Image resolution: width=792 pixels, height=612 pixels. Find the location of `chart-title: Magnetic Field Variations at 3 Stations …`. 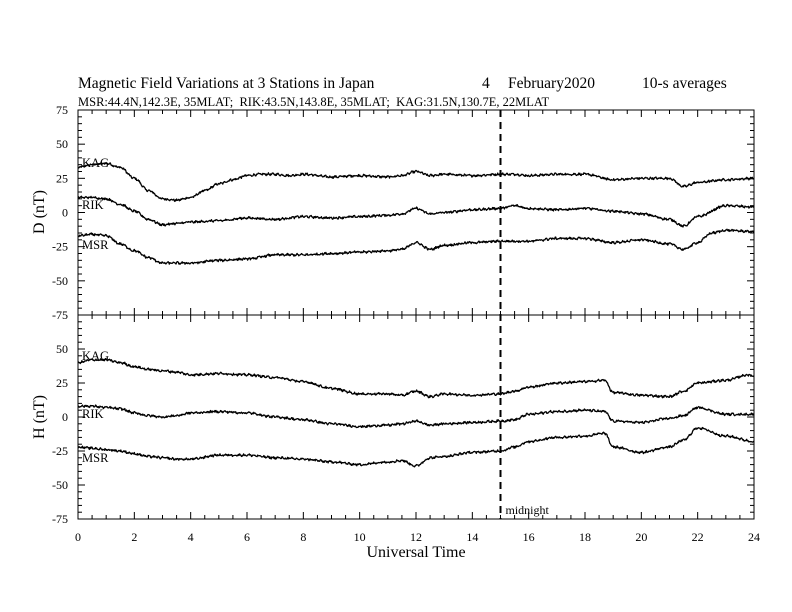

chart-title: Magnetic Field Variations at 3 Stations … is located at coordinates (226, 83).